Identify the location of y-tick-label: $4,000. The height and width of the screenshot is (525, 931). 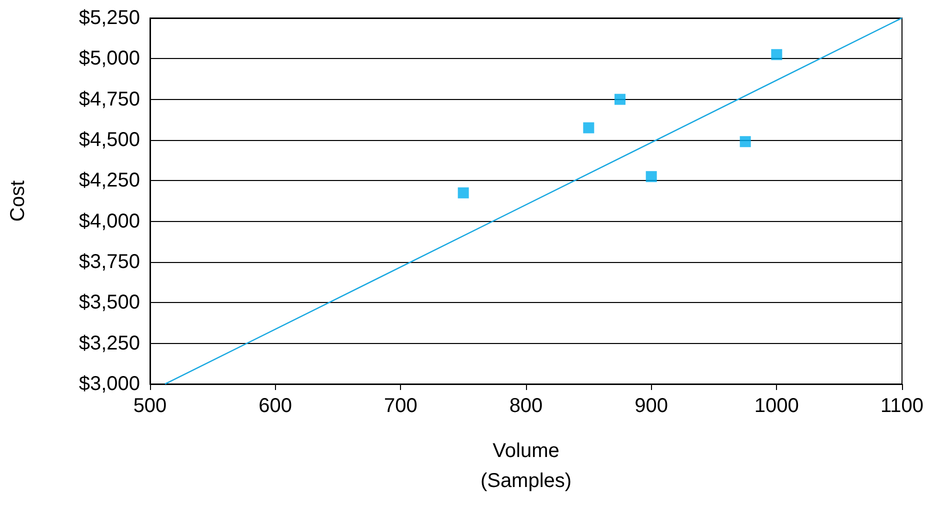
(109, 221).